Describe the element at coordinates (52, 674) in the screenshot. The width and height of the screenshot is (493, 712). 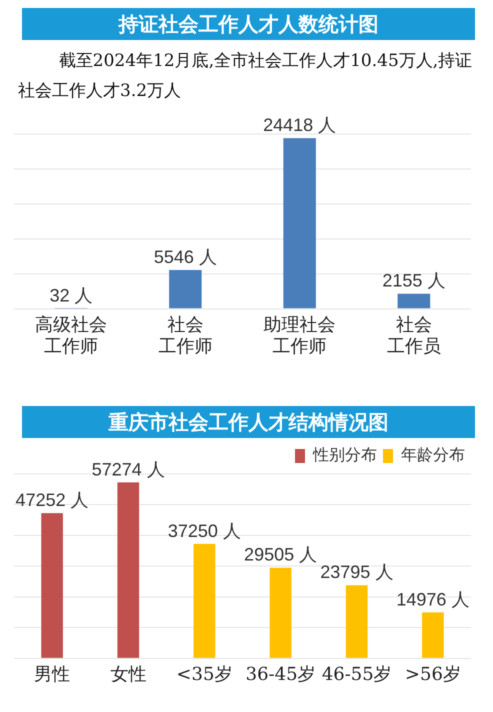
I see `x-tick-label: 男性` at that location.